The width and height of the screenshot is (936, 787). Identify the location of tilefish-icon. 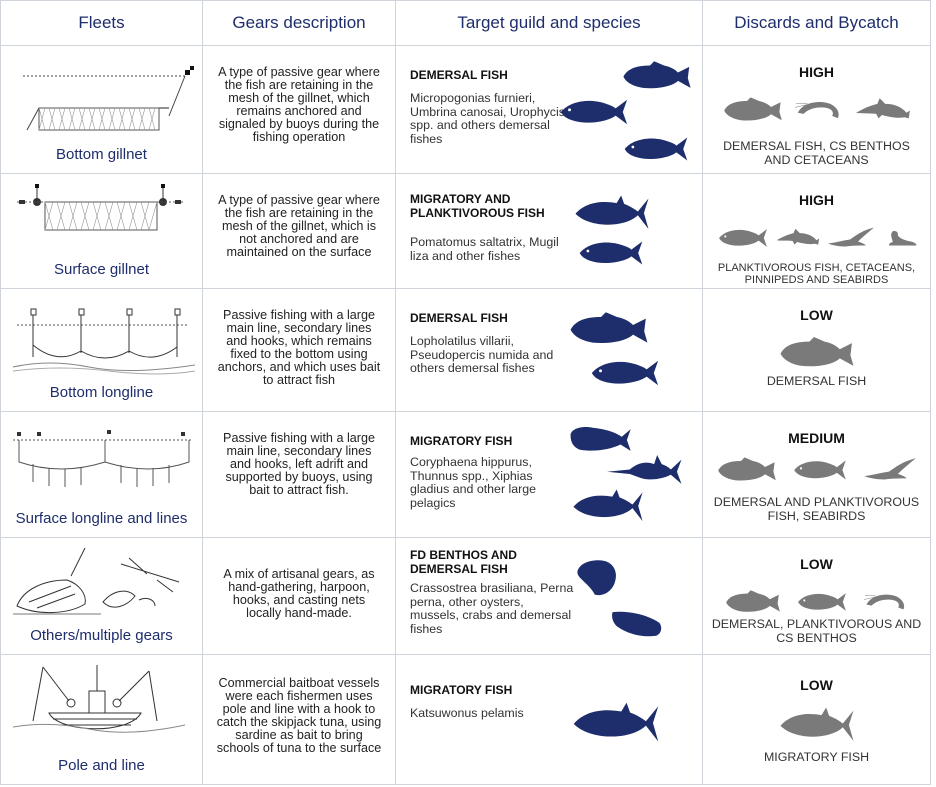
(609, 329).